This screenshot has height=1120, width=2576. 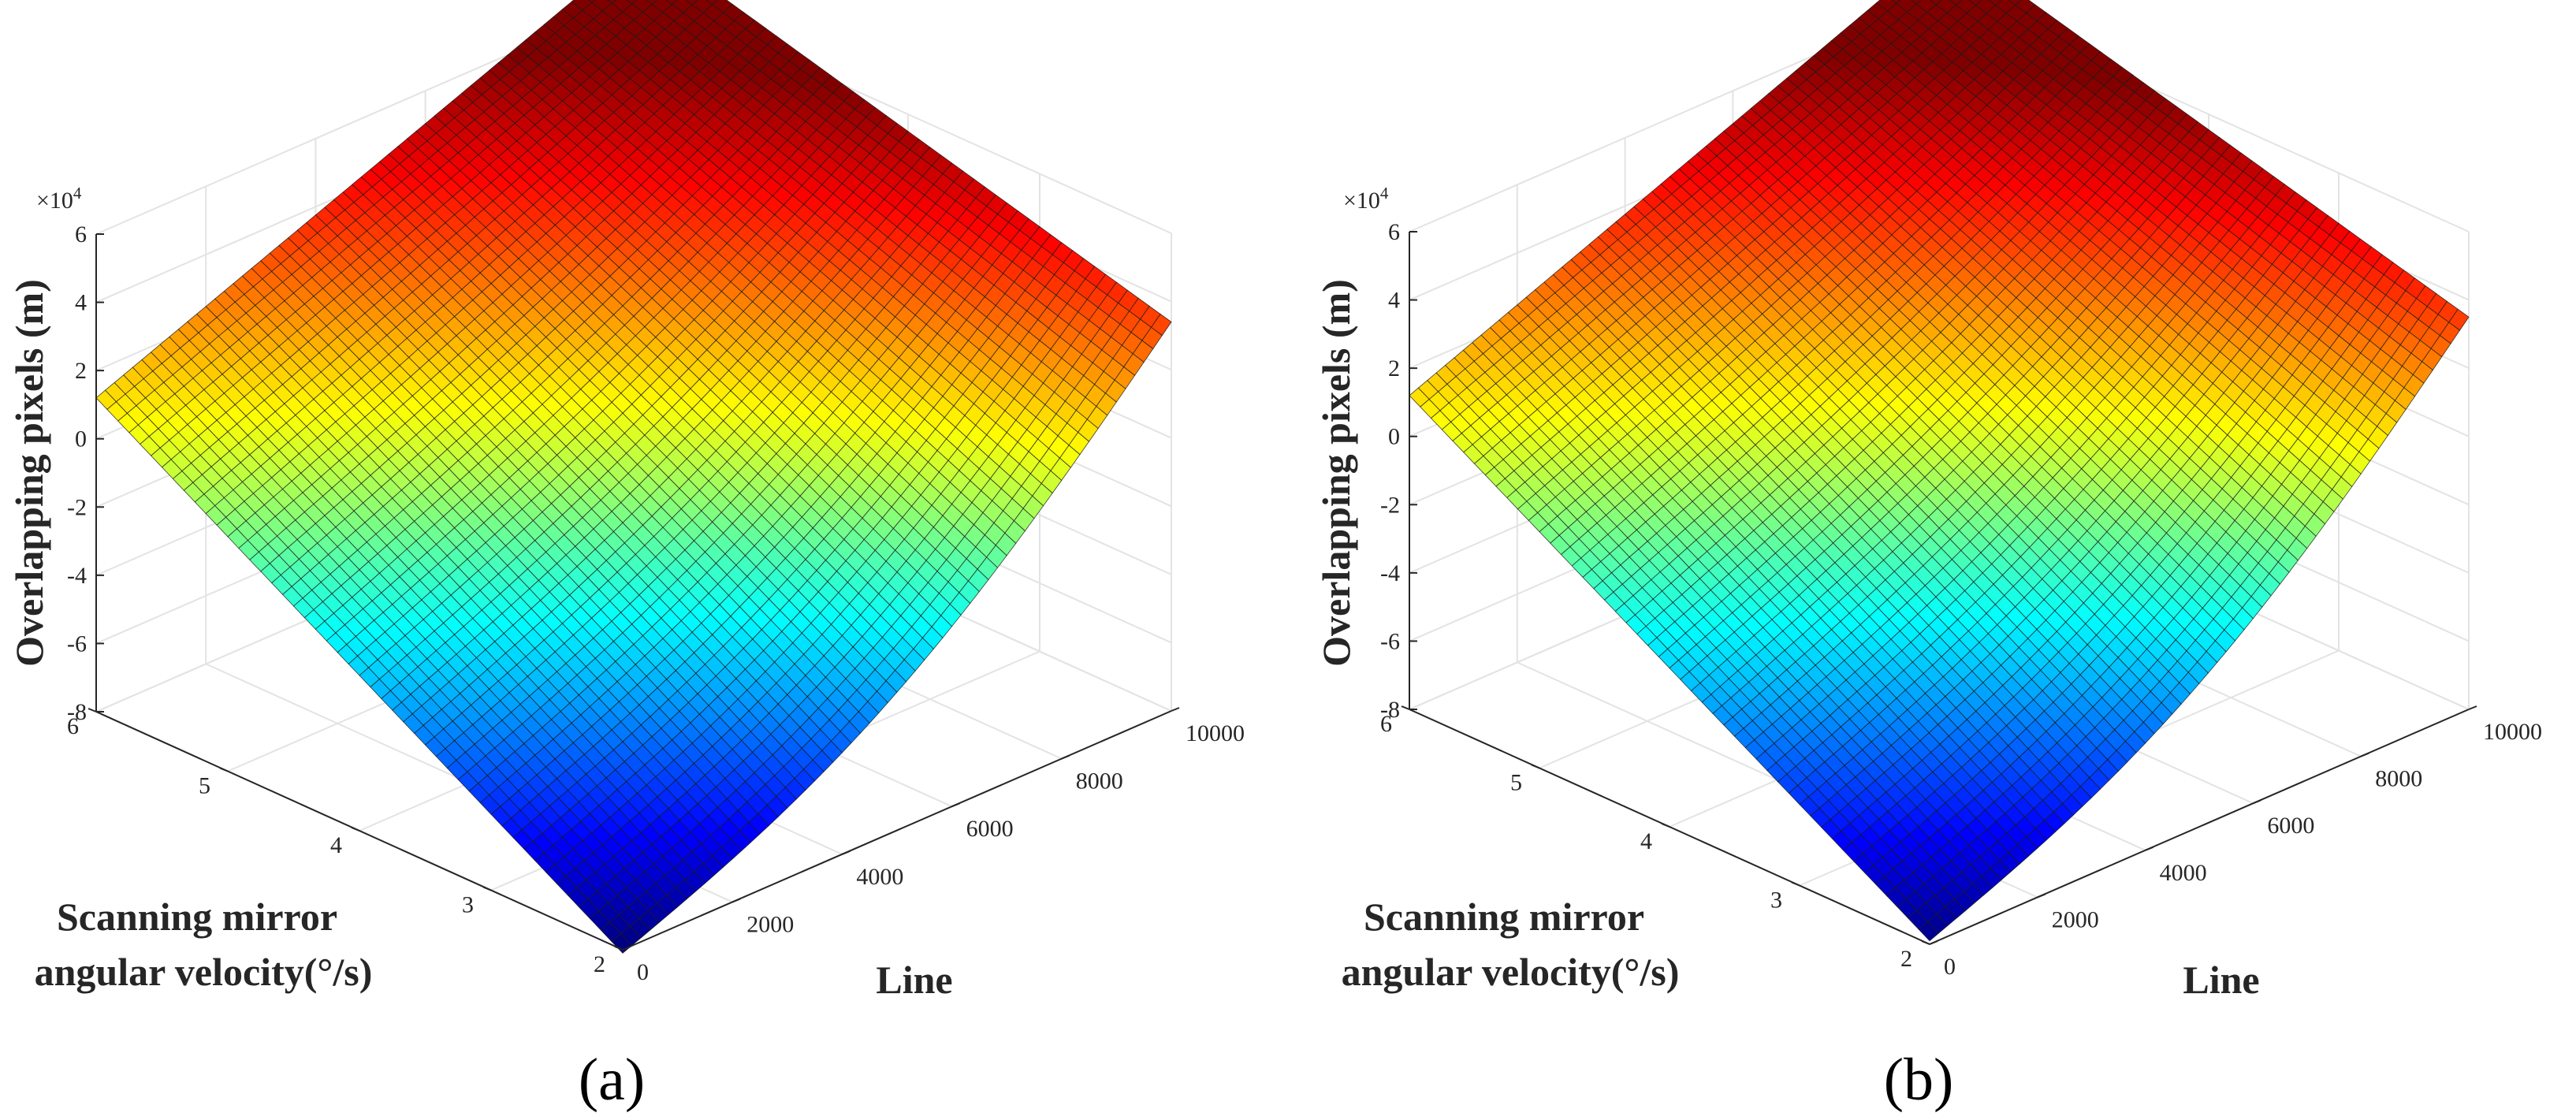 What do you see at coordinates (1215, 733) in the screenshot?
I see `x-tick-label: 10000` at bounding box center [1215, 733].